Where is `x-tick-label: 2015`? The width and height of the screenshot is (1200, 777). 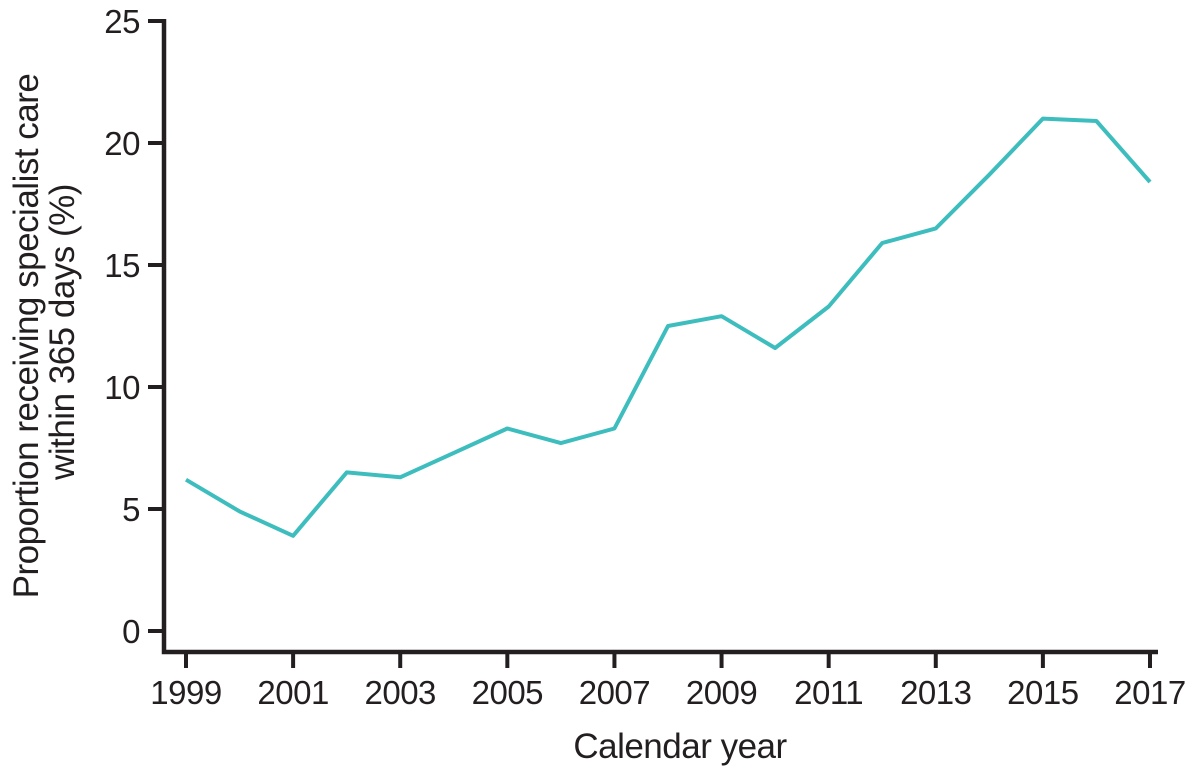
x-tick-label: 2015 is located at coordinates (1042, 692).